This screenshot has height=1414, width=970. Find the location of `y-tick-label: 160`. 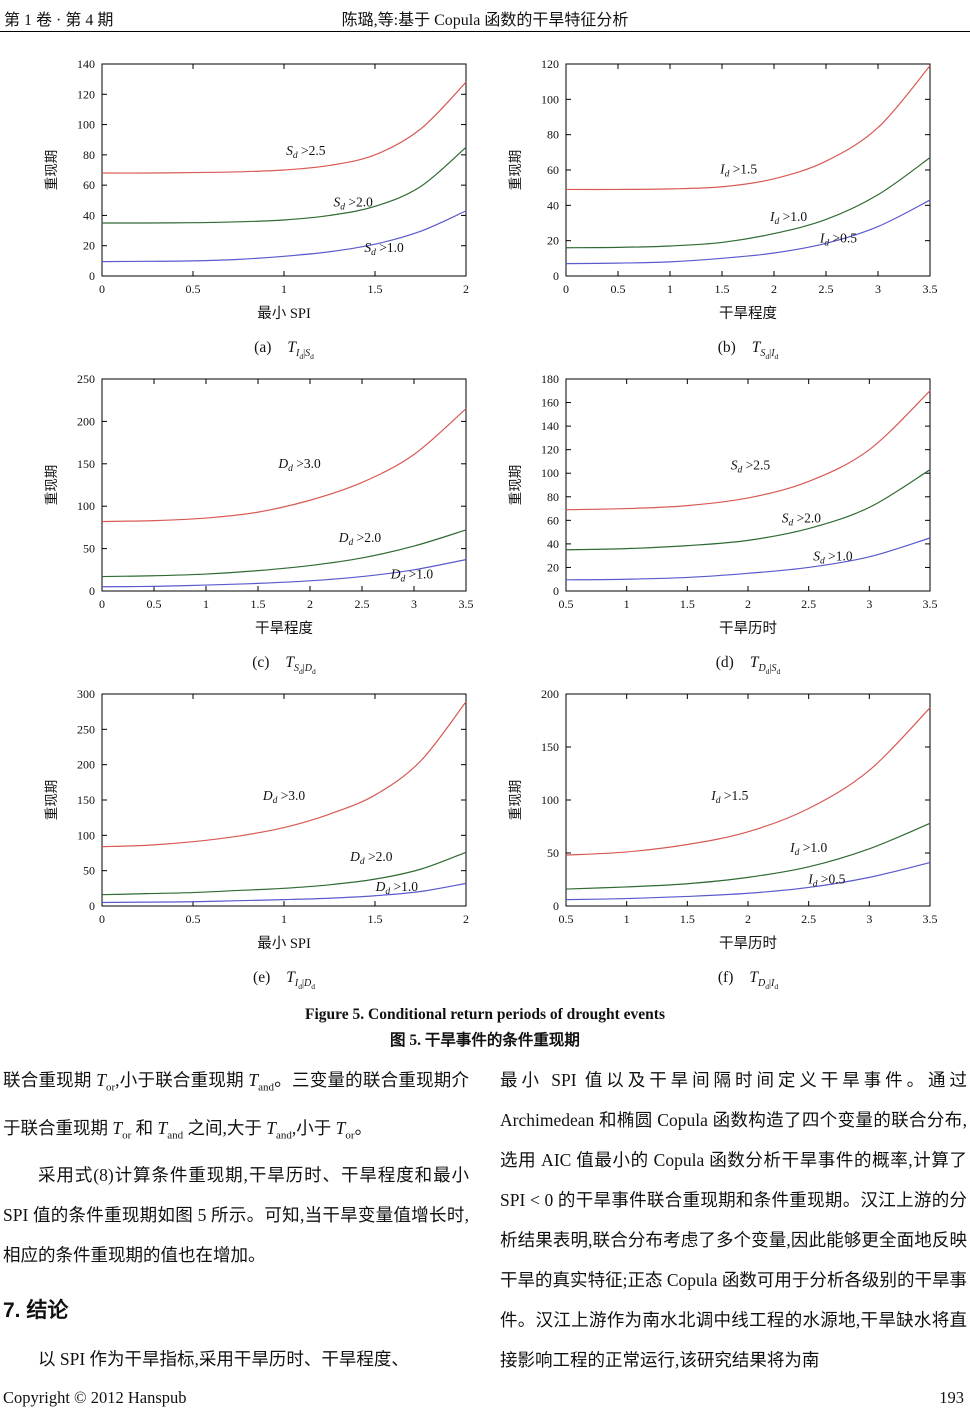

y-tick-label: 160 is located at coordinates (550, 403).